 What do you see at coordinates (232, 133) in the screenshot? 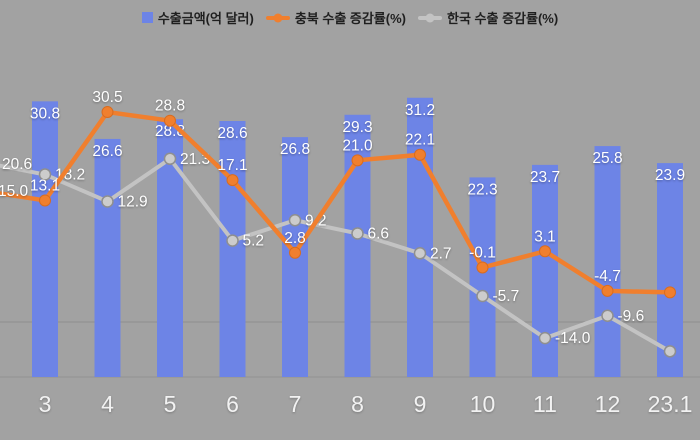
I see `bar-label: 28.6` at bounding box center [232, 133].